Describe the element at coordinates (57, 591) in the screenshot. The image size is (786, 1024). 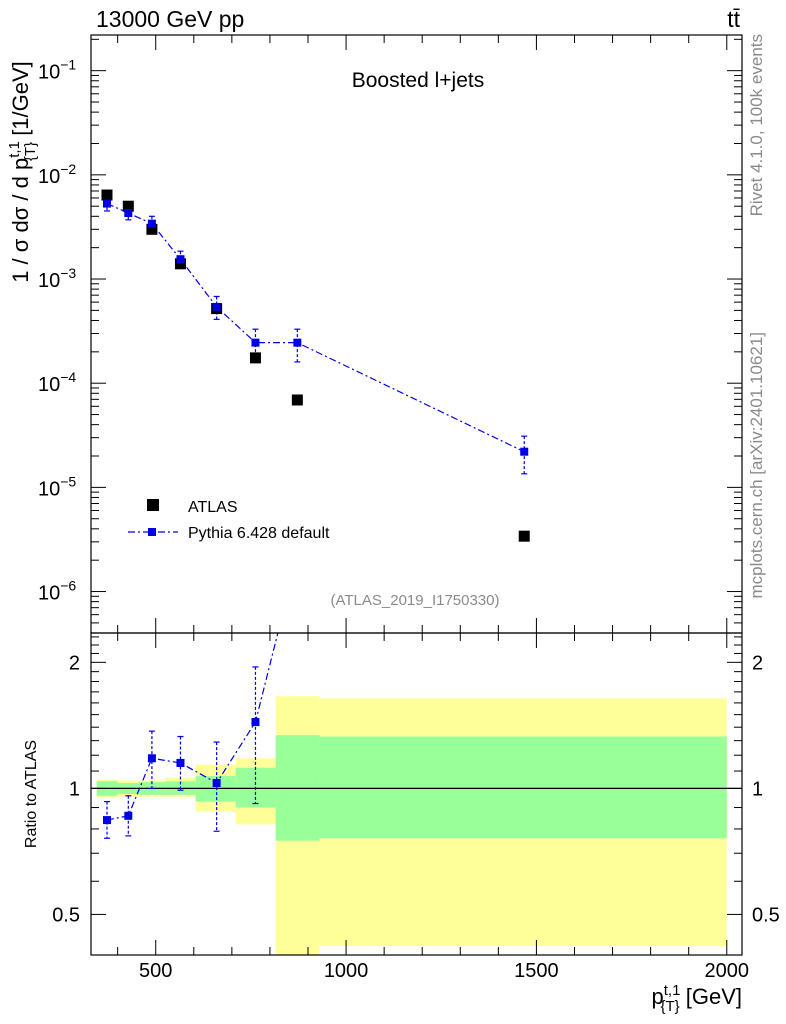
I see `main-y-tick-label: 10⁻⁶` at that location.